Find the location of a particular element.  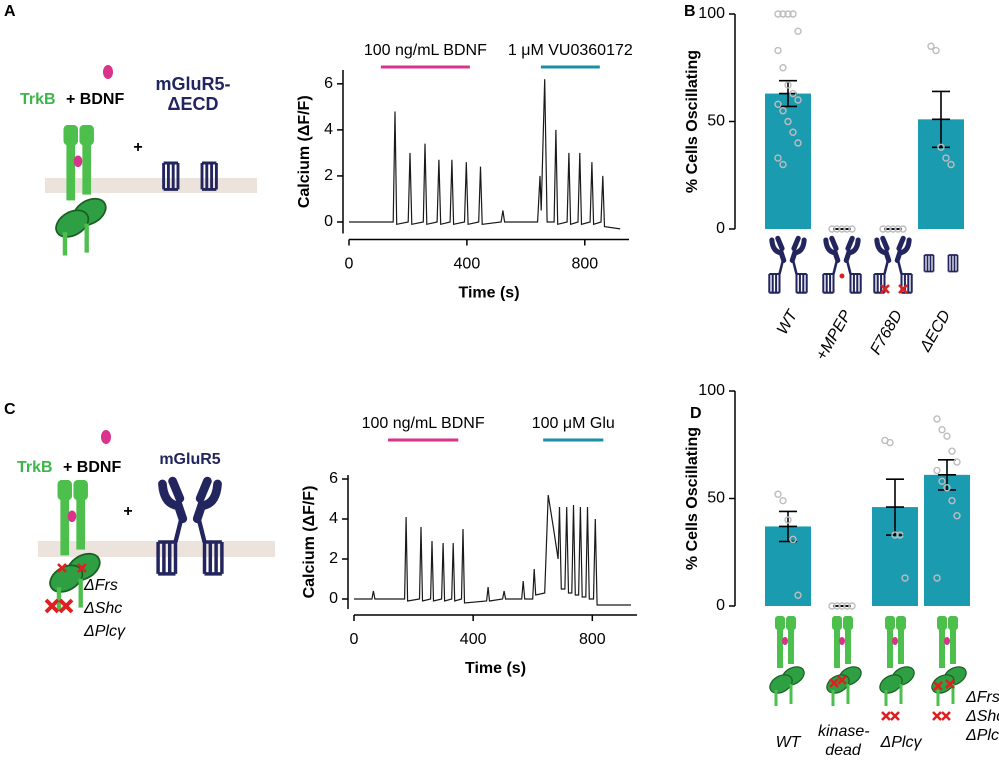

treatment-label: 100 μM Glu is located at coordinates (573, 423).